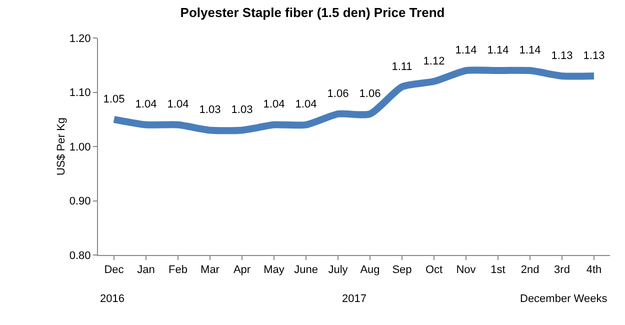 The image size is (625, 325). I want to click on x-tick-label: 3rd, so click(562, 270).